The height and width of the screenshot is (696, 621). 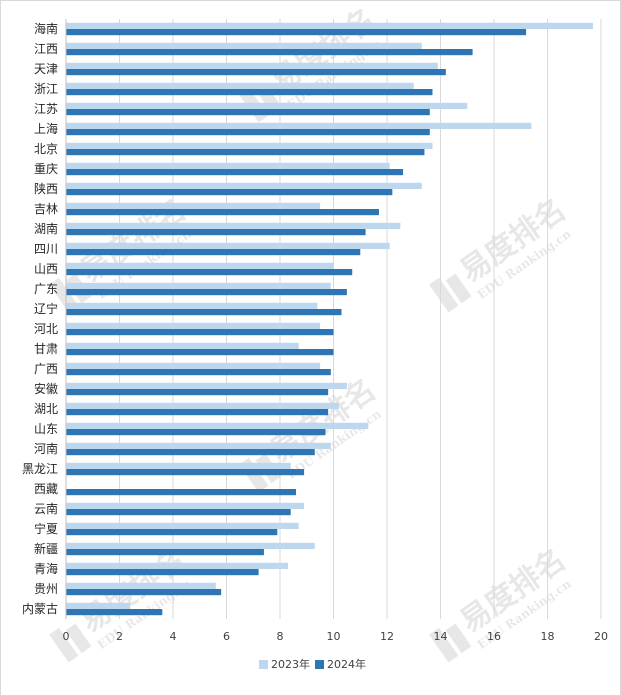 What do you see at coordinates (46, 109) in the screenshot?
I see `category-label: 江苏` at bounding box center [46, 109].